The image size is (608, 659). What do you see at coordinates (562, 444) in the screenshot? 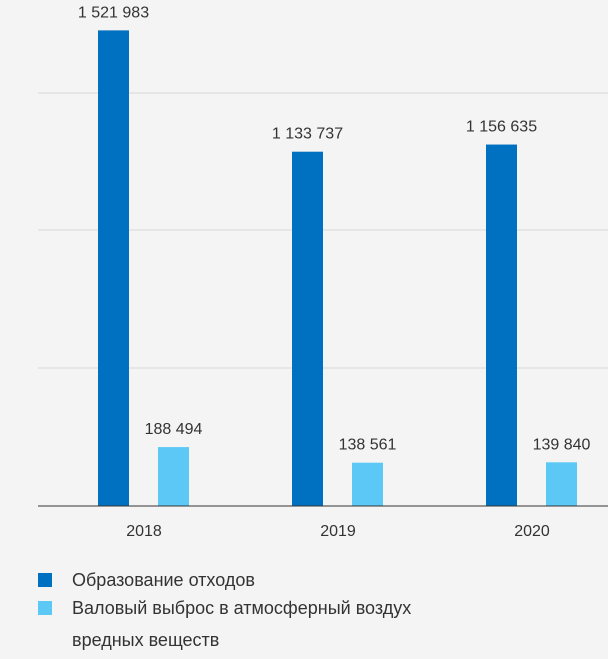
I see `data-label-2020-series-2: 139 840` at bounding box center [562, 444].